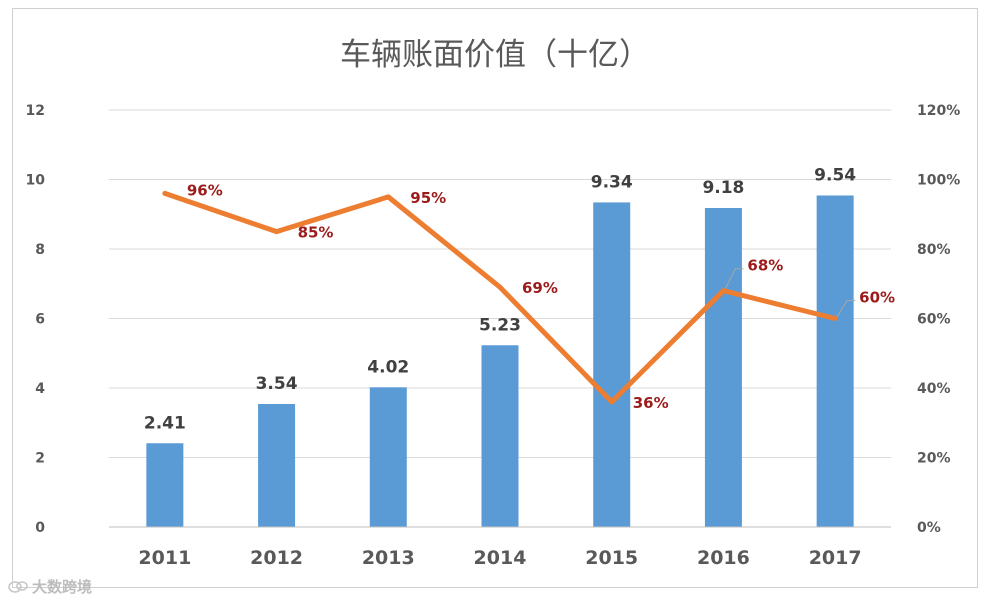  What do you see at coordinates (35, 111) in the screenshot?
I see `y-left-tick-label: 12` at bounding box center [35, 111].